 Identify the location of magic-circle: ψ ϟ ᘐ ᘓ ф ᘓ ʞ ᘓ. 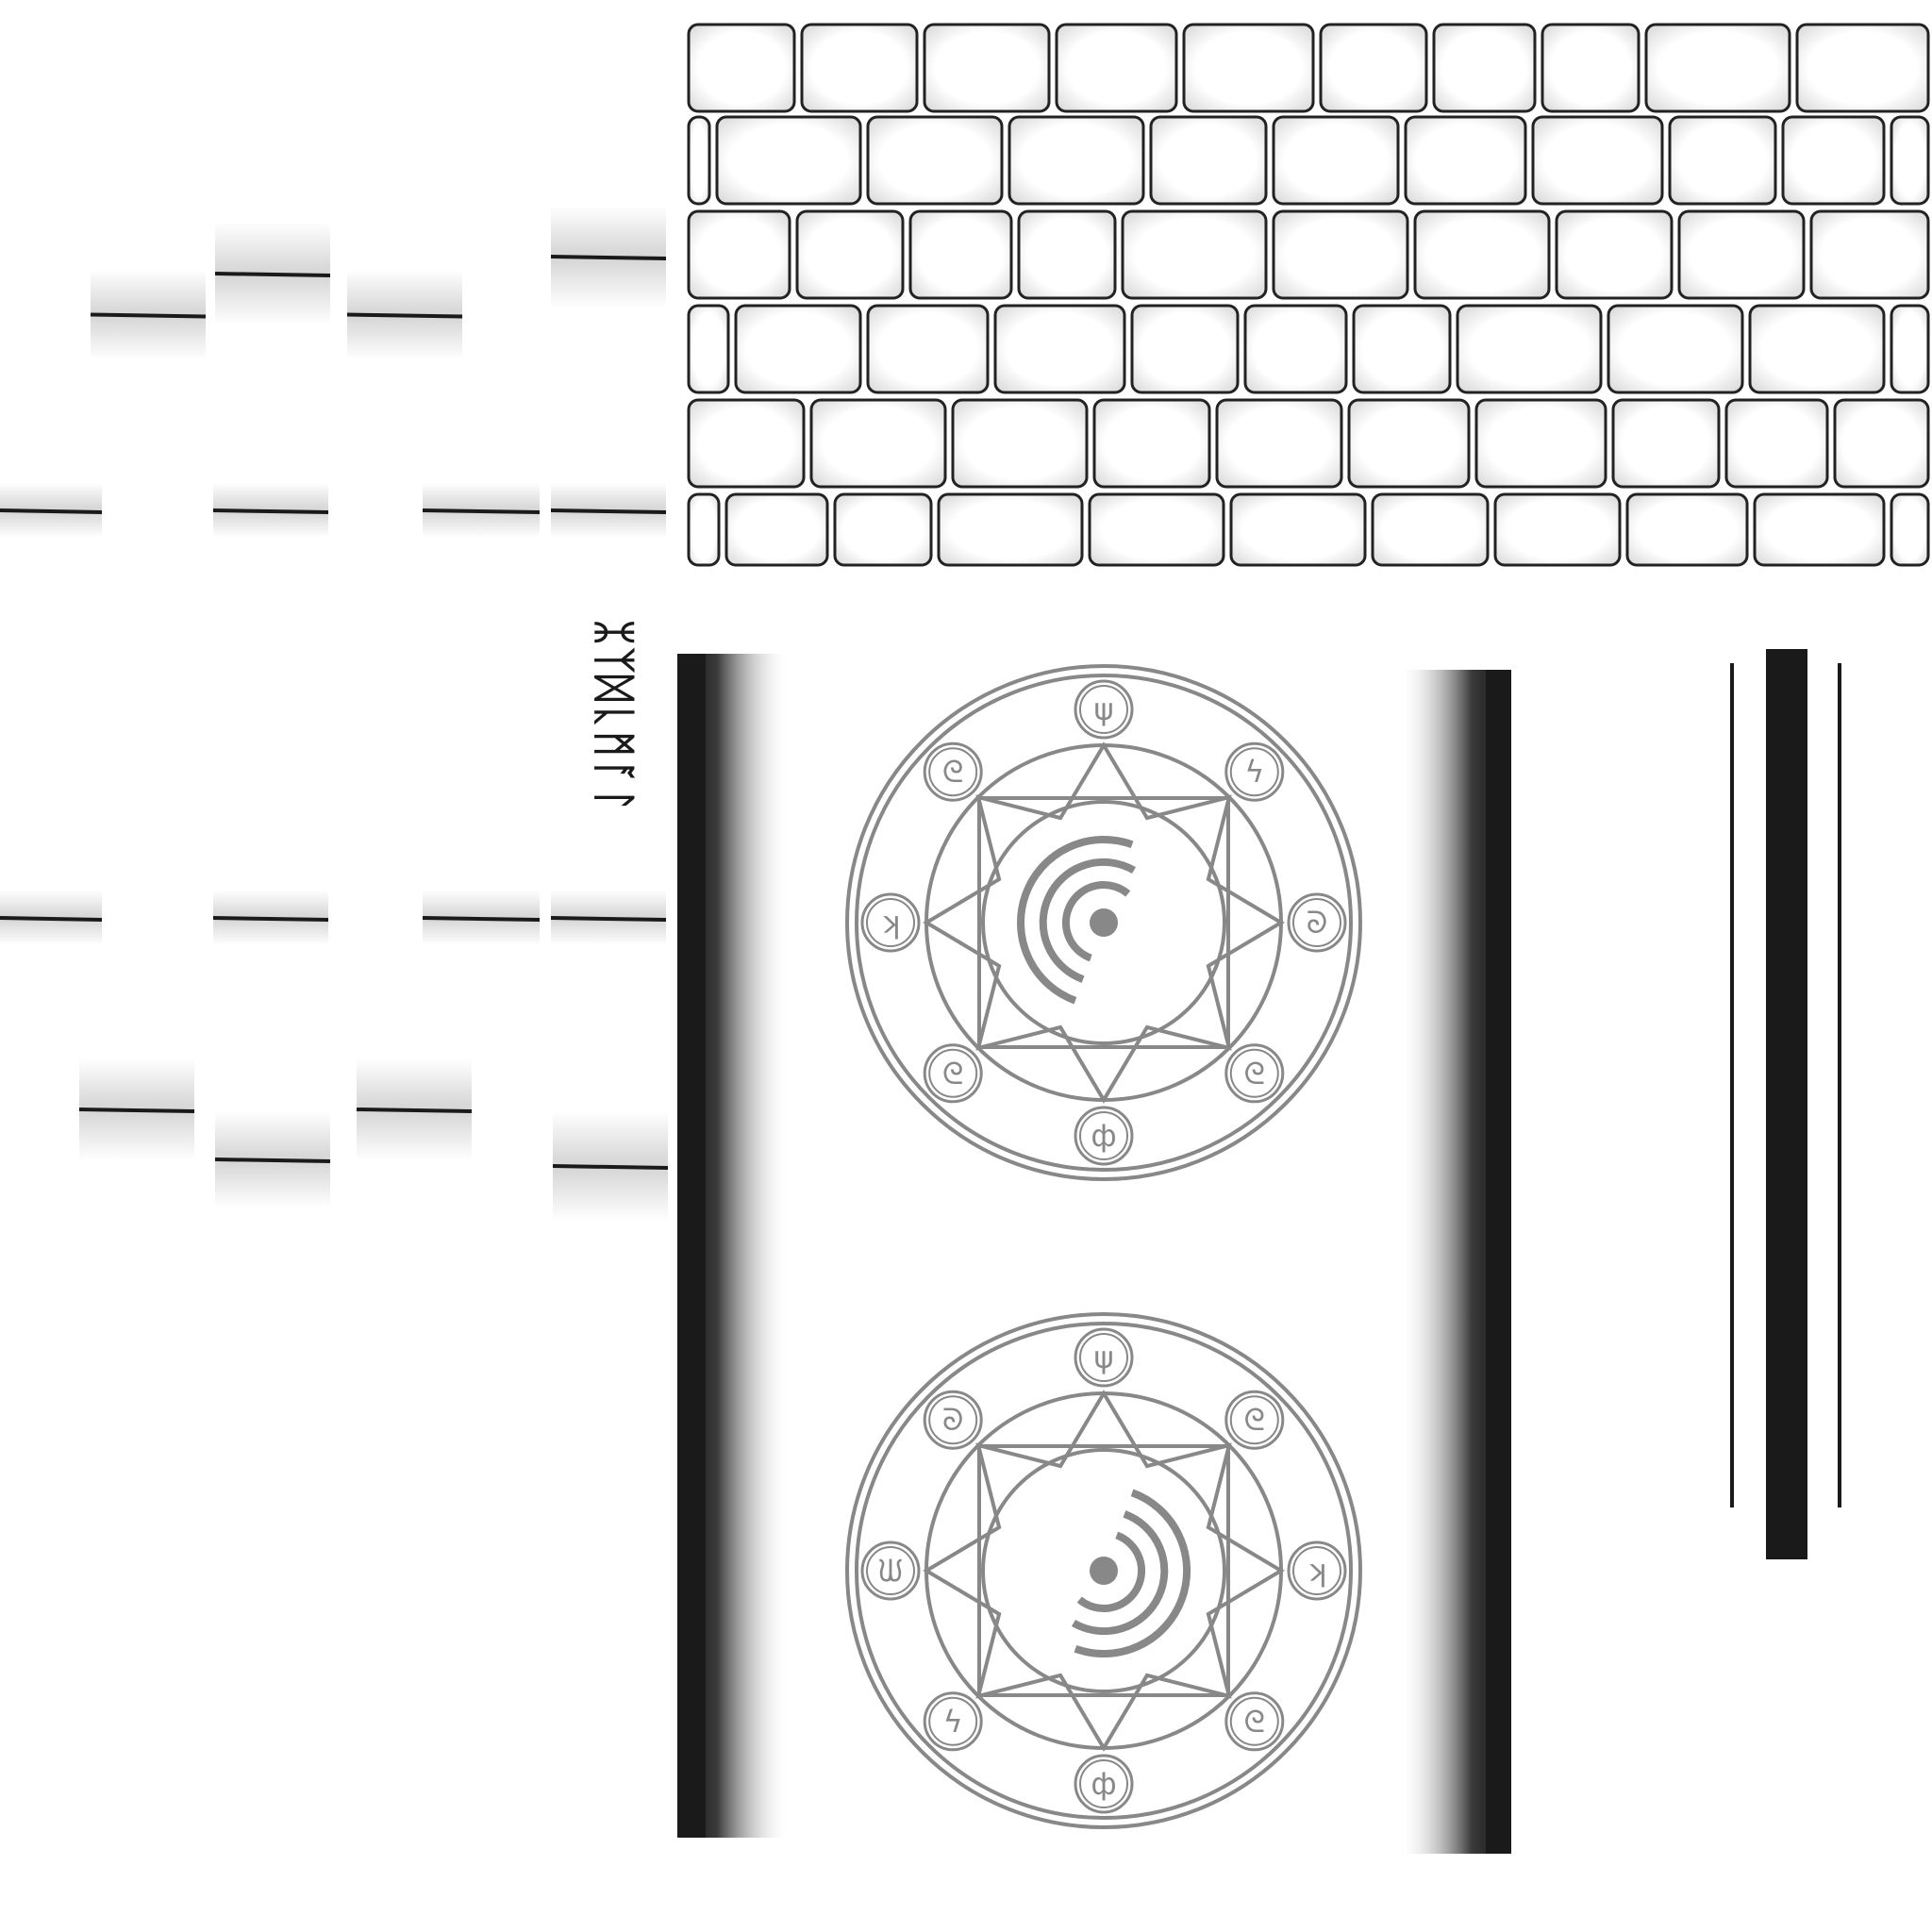
(1103, 922).